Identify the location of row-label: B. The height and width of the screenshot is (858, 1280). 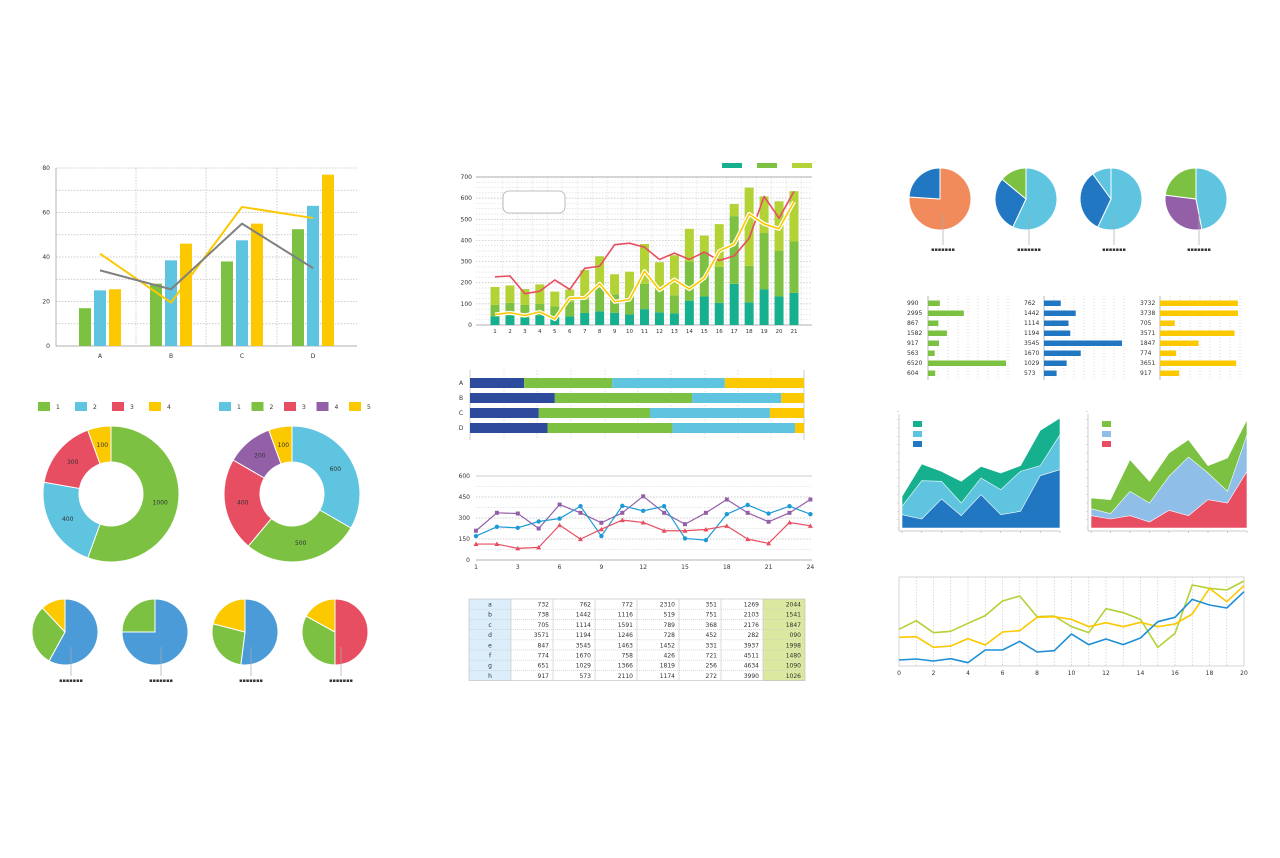
(461, 398).